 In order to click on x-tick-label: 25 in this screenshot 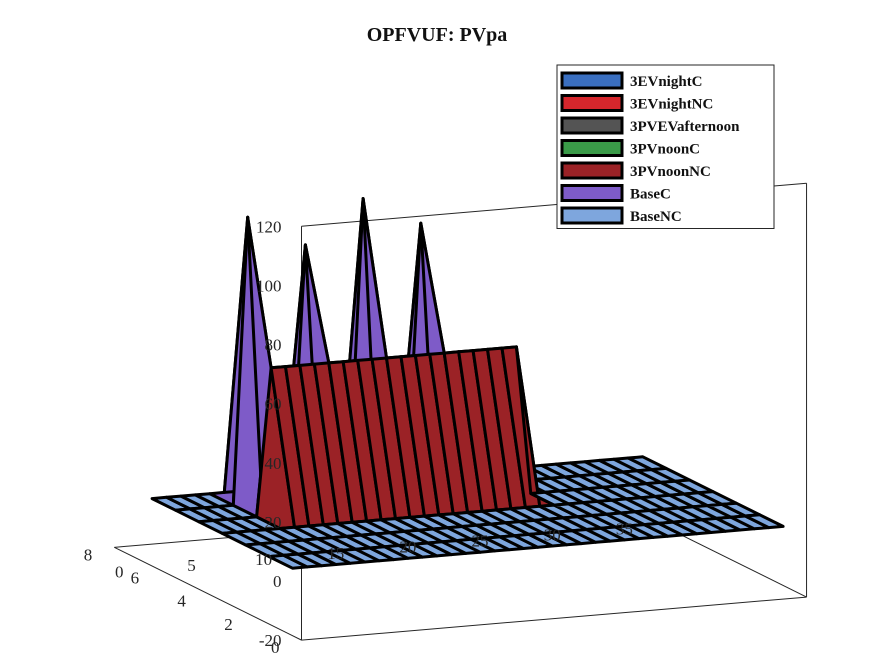, I will do `click(480, 541)`.